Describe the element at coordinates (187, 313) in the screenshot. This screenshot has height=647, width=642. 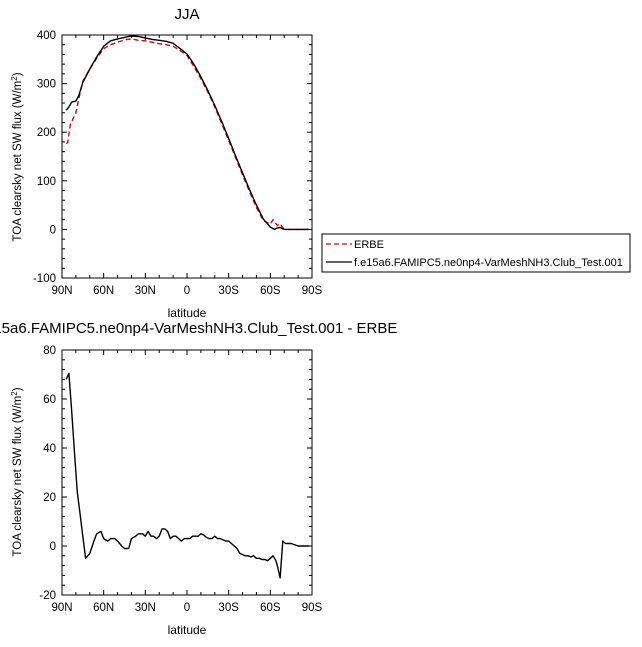
I see `top-chart-x-axis-label: latitude` at that location.